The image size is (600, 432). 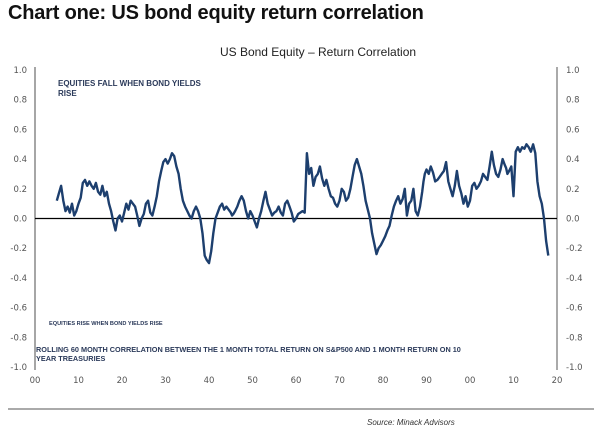 I want to click on y-tick-label-left: 1.0, so click(x=20, y=71).